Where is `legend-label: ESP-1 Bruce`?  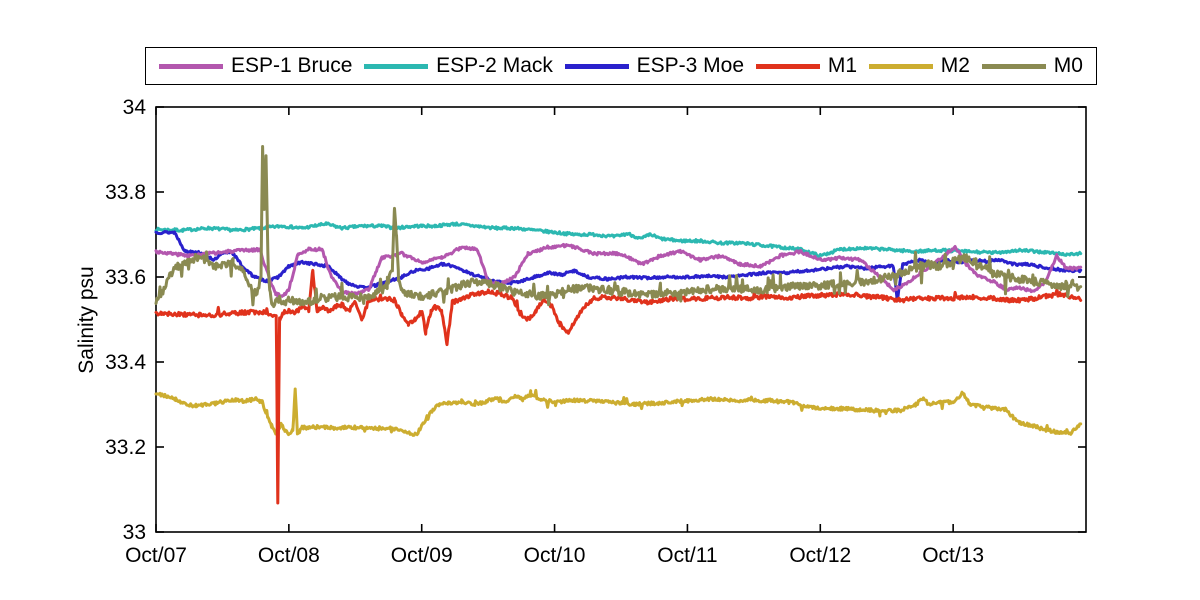
legend-label: ESP-1 Bruce is located at coordinates (292, 65).